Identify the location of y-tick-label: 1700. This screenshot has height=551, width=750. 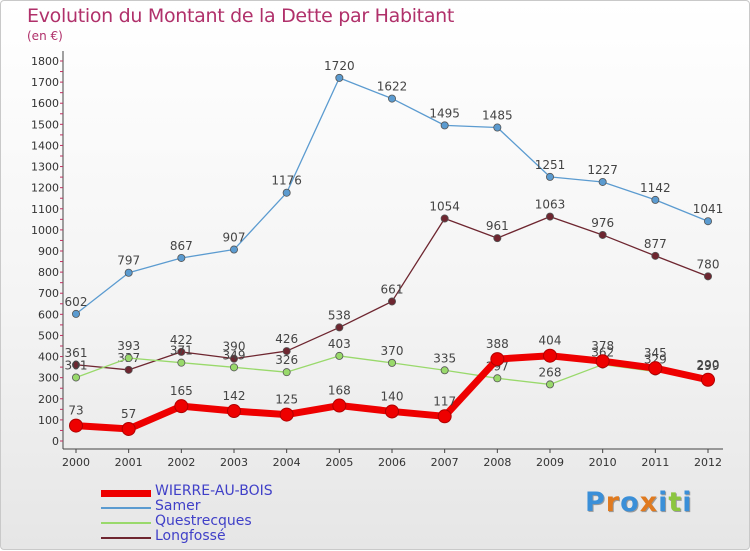
(45, 82).